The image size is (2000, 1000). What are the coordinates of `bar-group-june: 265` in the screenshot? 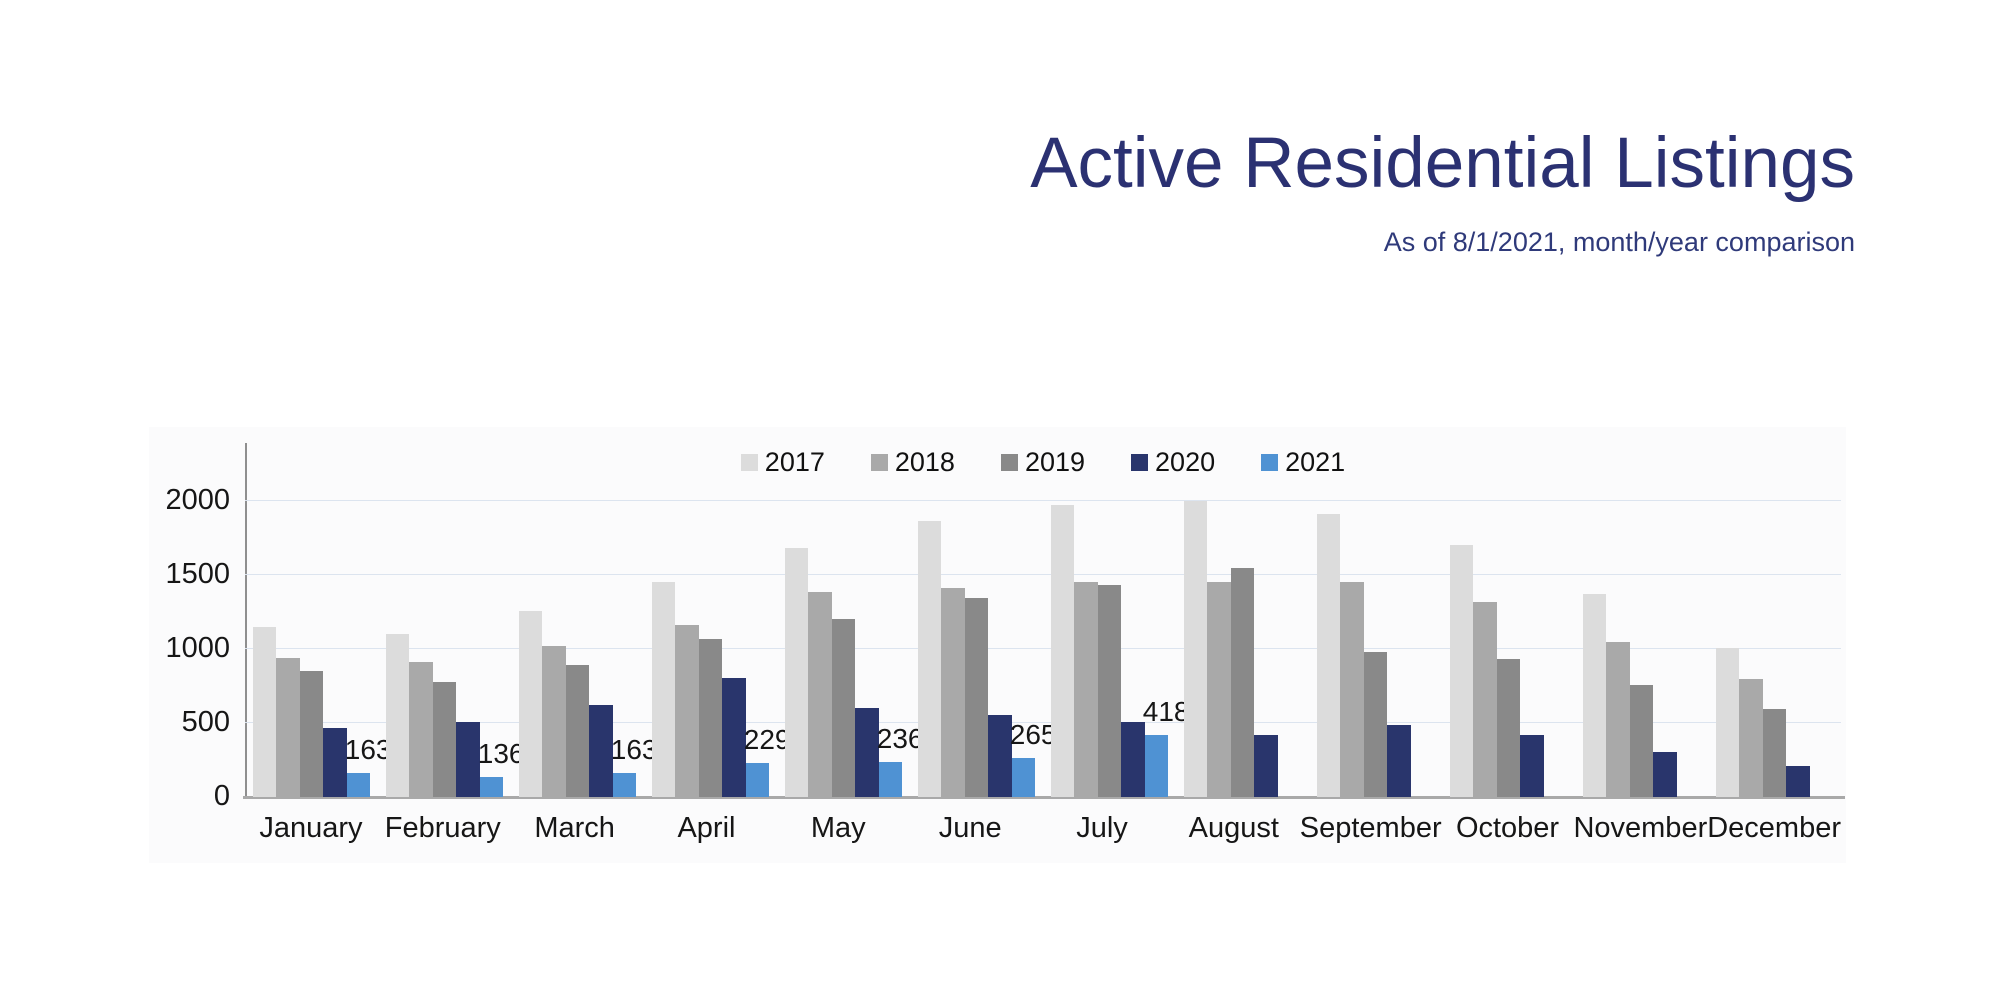 It's located at (983, 620).